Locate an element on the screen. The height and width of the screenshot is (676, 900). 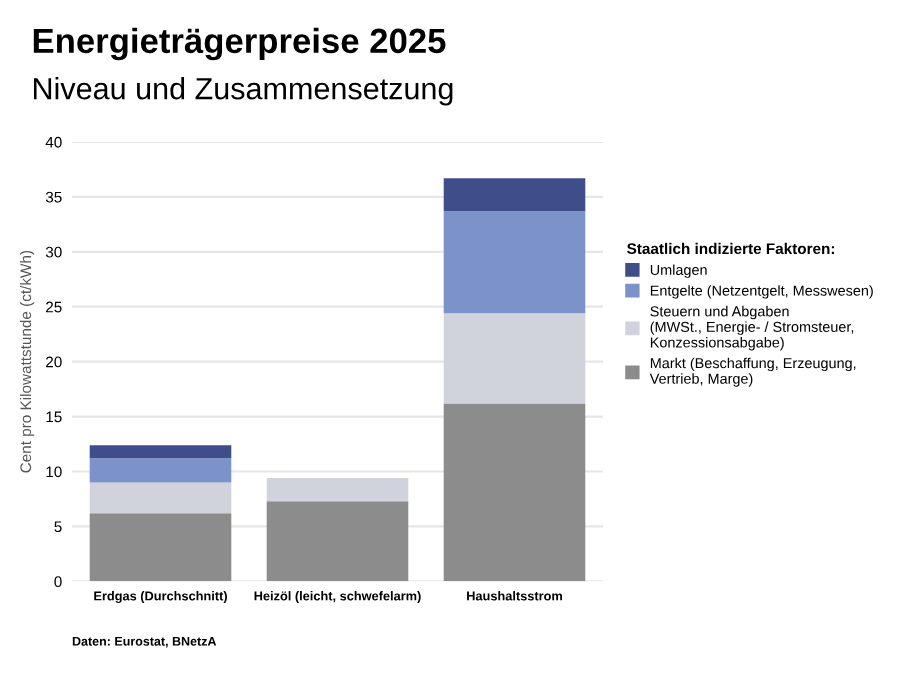
chart-subtitle: Niveau und Zusammensetzung is located at coordinates (243, 91).